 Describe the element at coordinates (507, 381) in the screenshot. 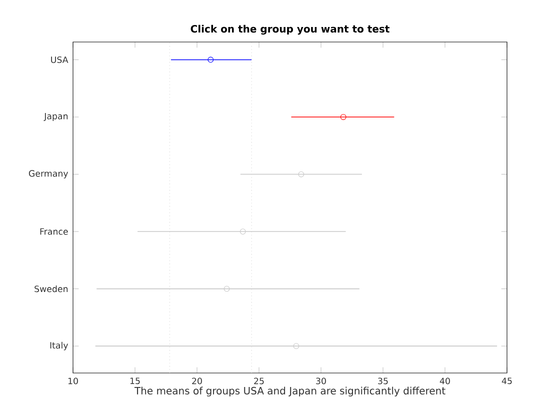

I see `x-tick-label: 45` at that location.